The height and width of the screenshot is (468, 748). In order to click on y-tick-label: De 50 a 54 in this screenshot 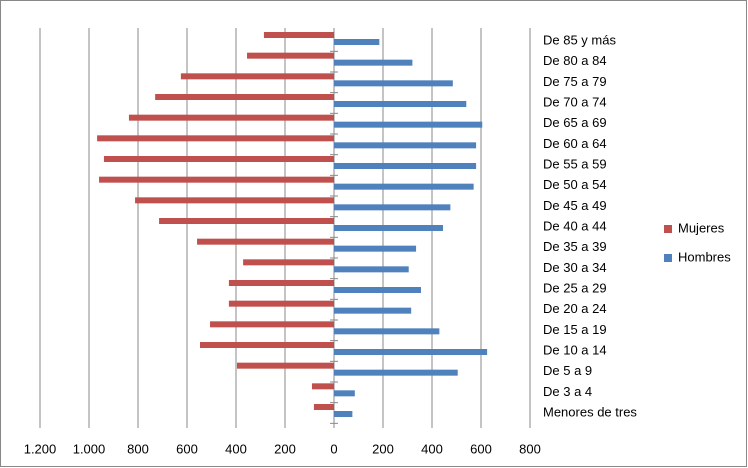, I will do `click(575, 184)`.